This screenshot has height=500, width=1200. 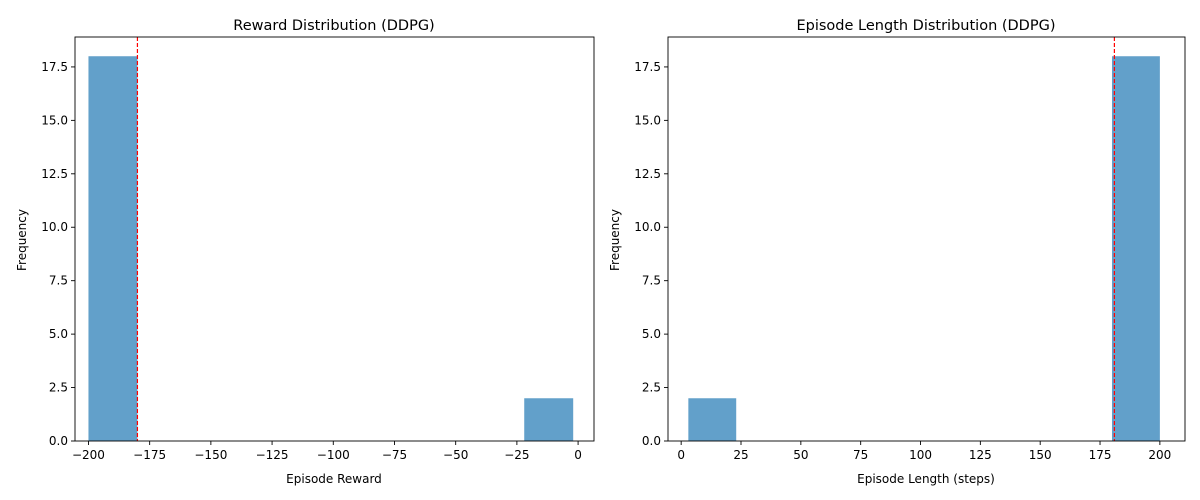 I want to click on x-tick-label: −175, so click(x=149, y=455).